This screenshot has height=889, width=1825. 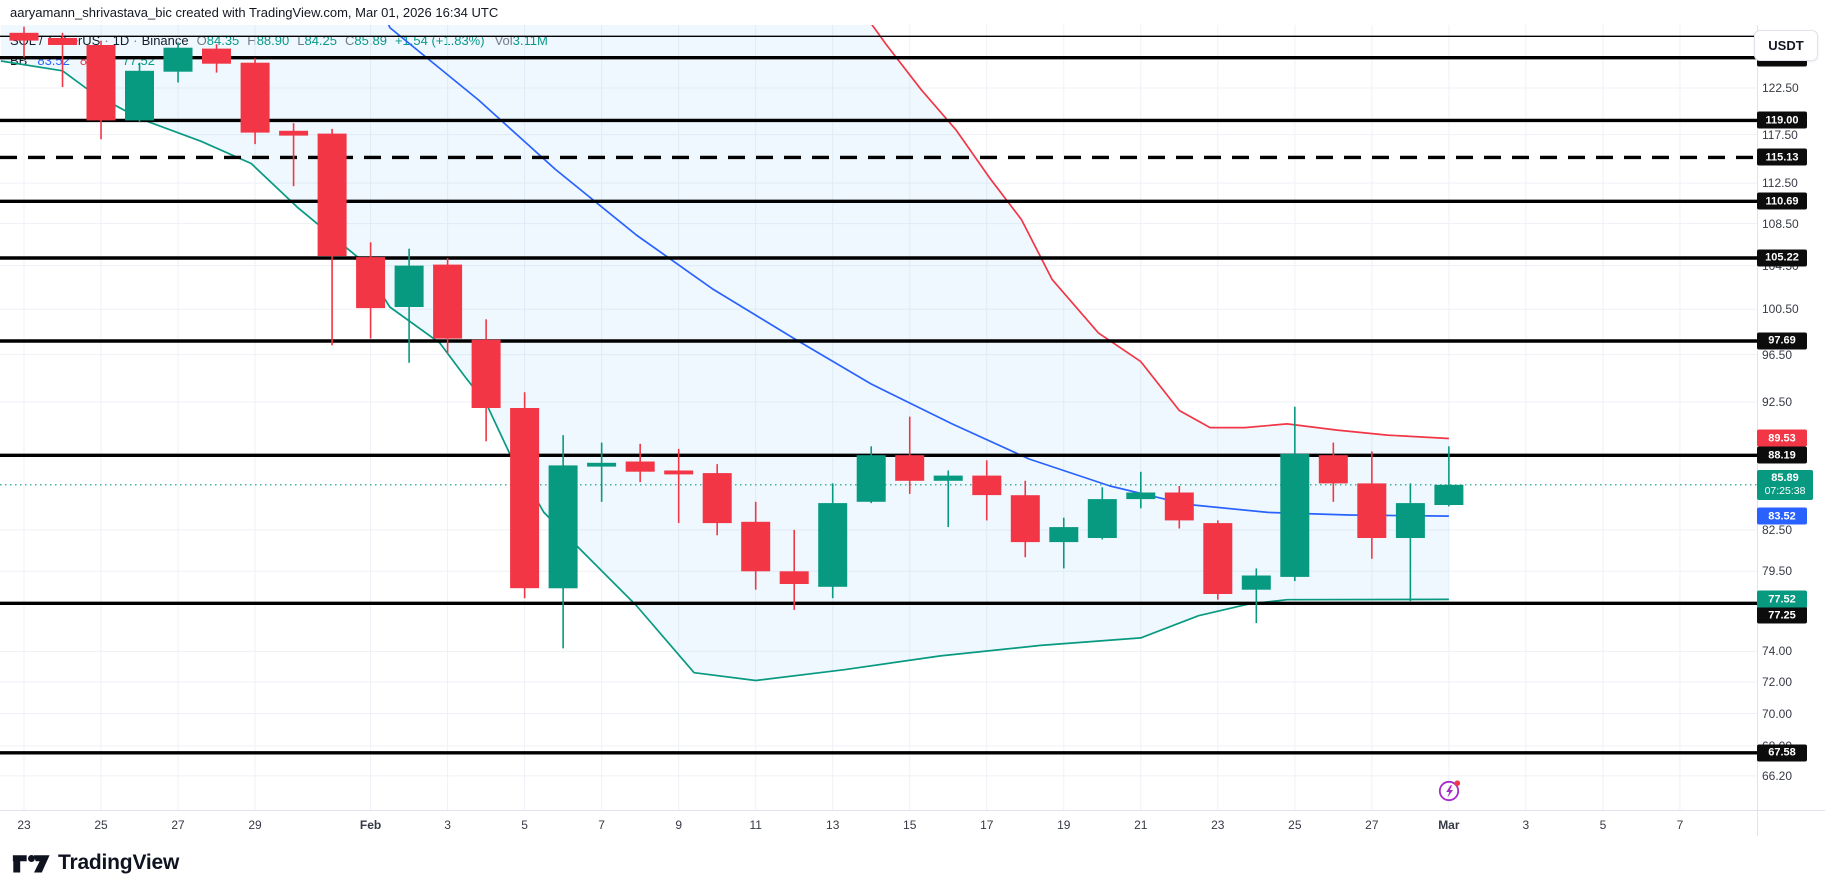 I want to click on tradingview-logo: TradingView, so click(x=95, y=863).